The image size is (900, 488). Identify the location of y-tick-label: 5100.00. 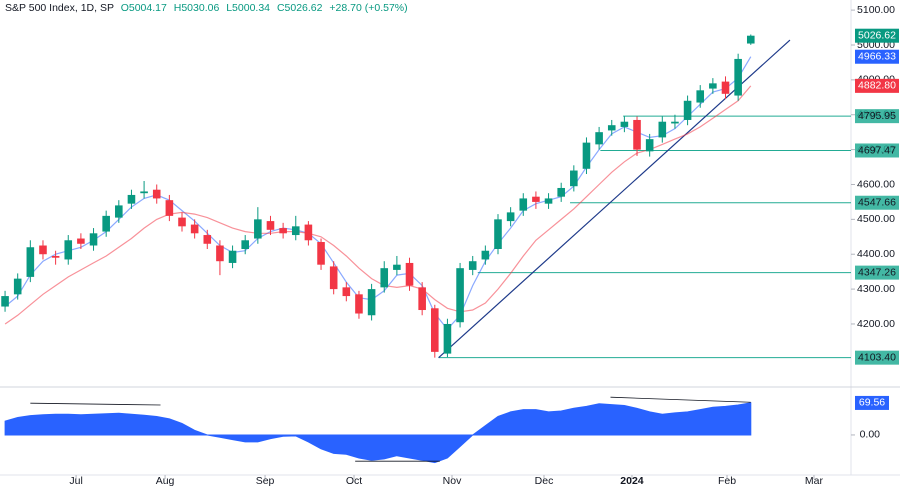
(876, 10).